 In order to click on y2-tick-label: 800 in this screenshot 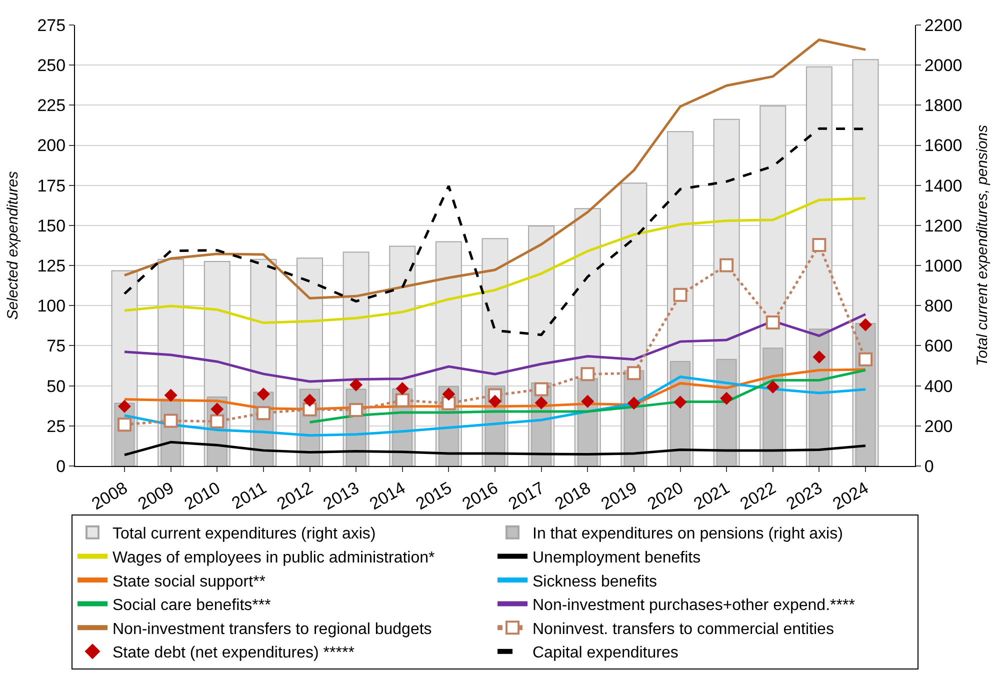, I will do `click(938, 306)`.